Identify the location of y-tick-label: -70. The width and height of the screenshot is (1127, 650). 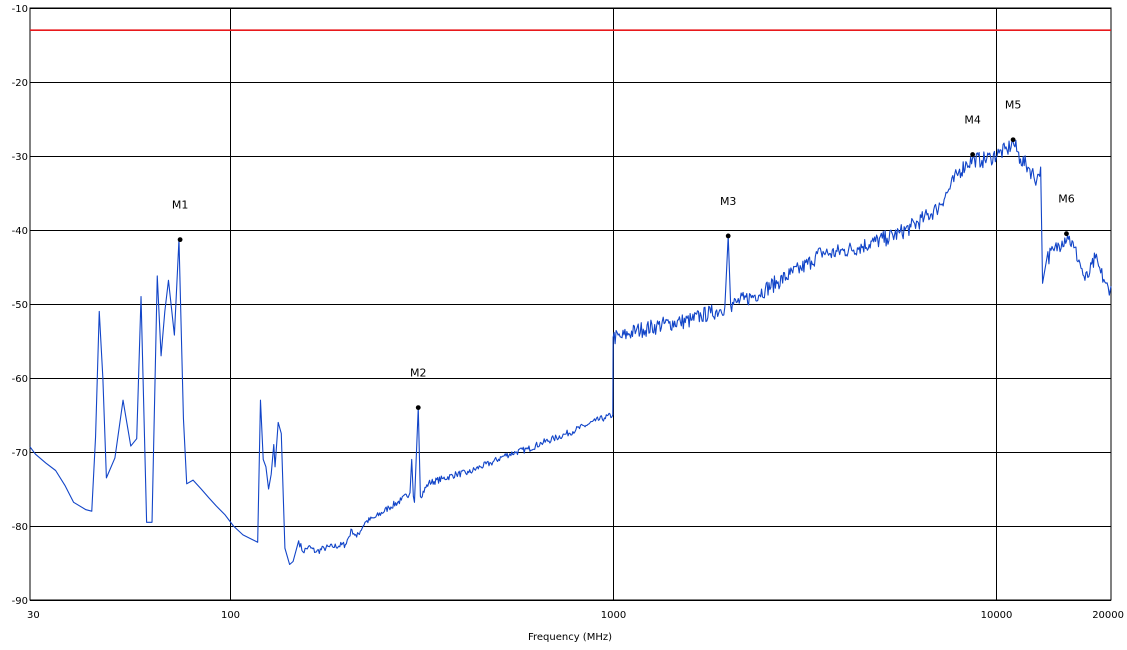
(20, 453).